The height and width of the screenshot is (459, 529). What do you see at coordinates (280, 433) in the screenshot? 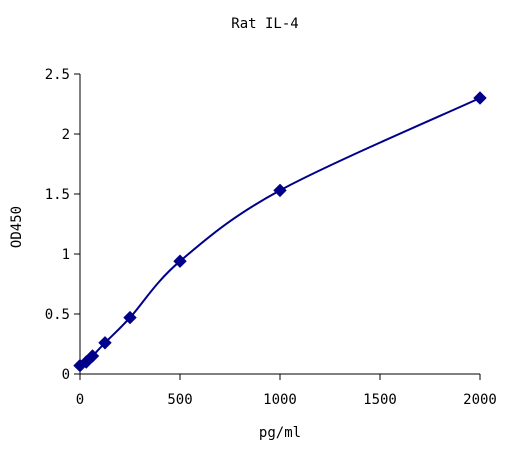
I see `x-axis-label: pg/ml` at bounding box center [280, 433].